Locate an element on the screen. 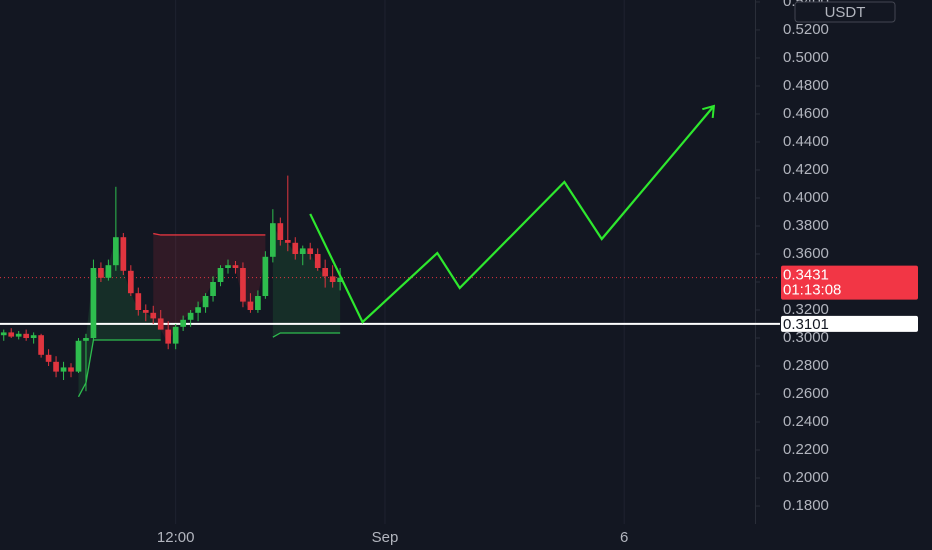  y-tick-label: 0.3000 is located at coordinates (806, 337).